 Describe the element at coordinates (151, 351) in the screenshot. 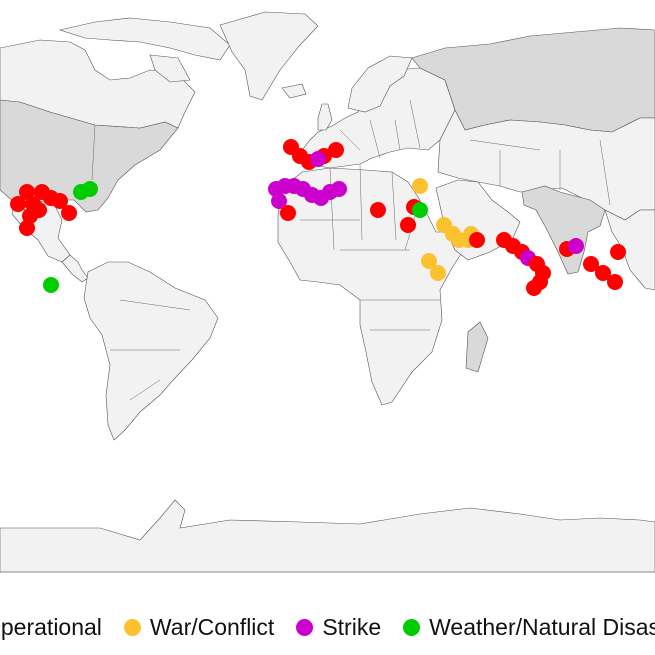

I see `south-america` at that location.